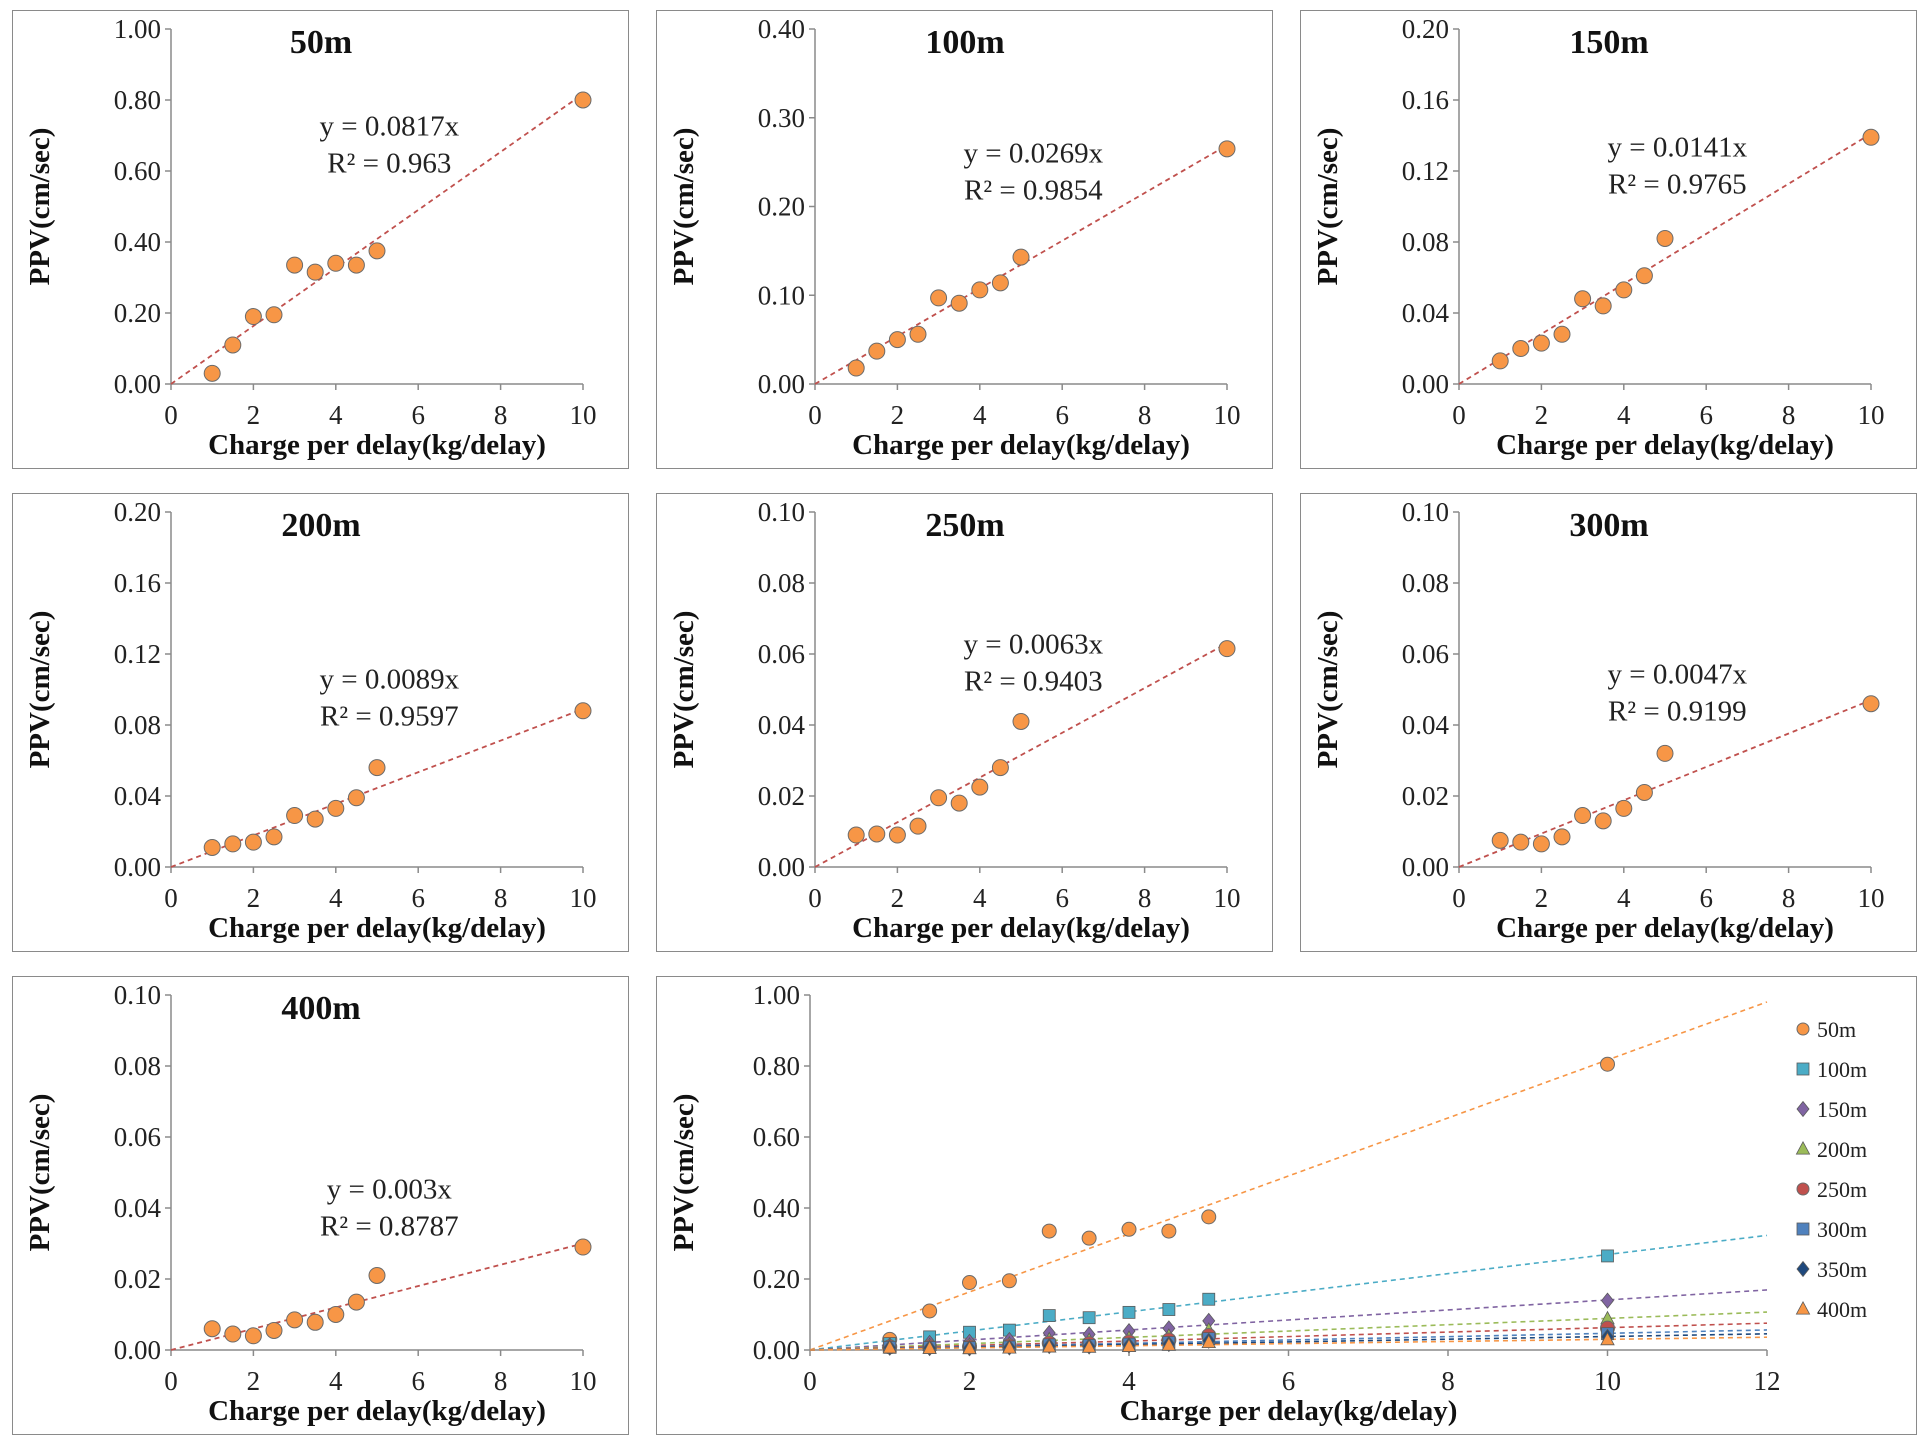 The image size is (1930, 1451). Describe the element at coordinates (1425, 512) in the screenshot. I see `y-tick-label: 0.10` at that location.